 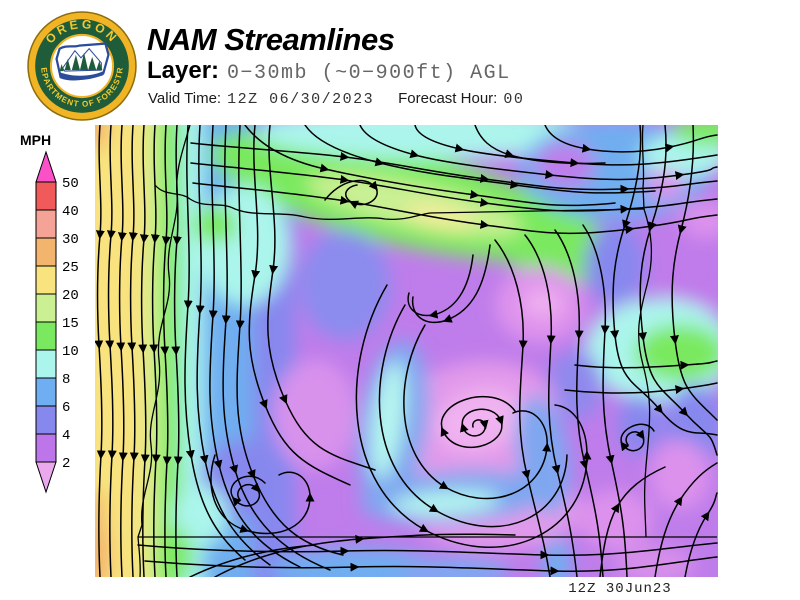 I want to click on legend-tick-label: 20, so click(x=70, y=296).